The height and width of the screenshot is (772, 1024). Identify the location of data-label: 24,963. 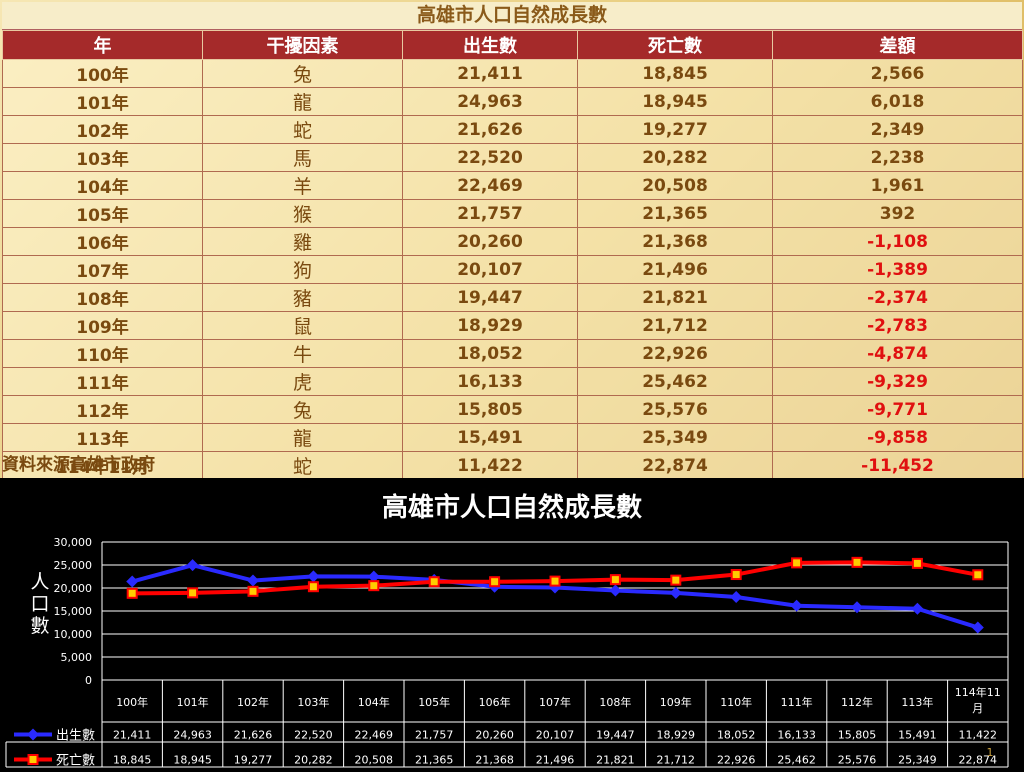
(192, 735).